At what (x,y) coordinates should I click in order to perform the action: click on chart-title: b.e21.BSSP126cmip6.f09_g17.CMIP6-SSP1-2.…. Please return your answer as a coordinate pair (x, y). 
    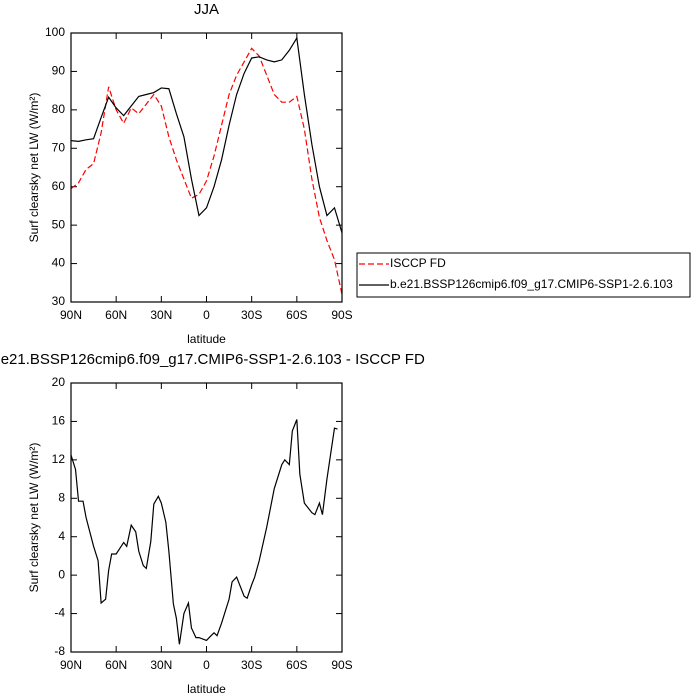
    Looking at the image, I should click on (212, 359).